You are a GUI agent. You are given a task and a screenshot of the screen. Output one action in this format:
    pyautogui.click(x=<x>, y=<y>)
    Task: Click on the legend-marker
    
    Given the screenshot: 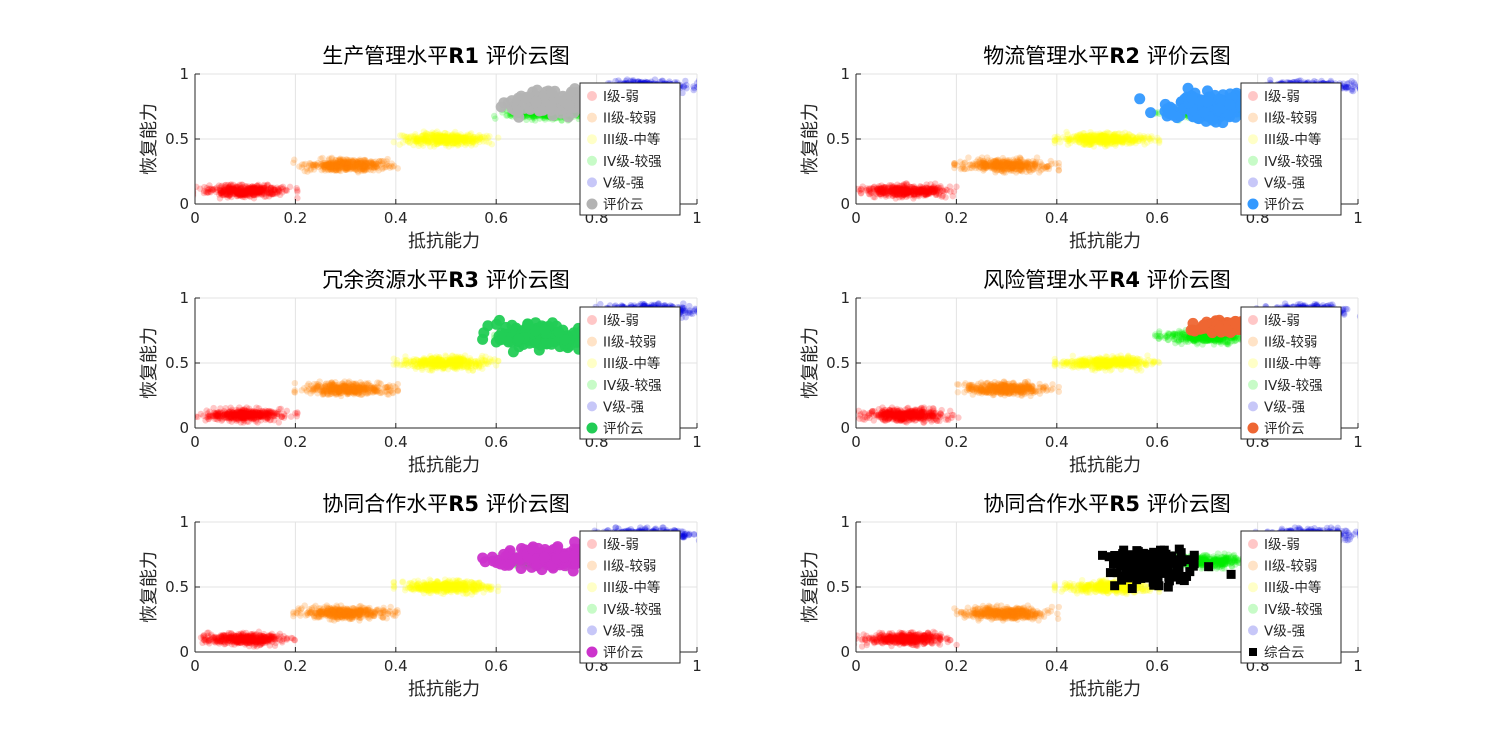 What is the action you would take?
    pyautogui.click(x=592, y=160)
    